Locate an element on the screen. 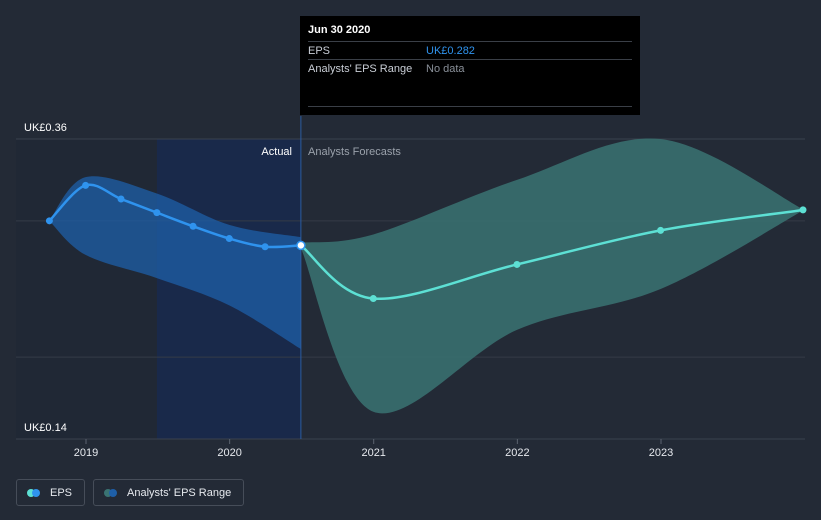 Image resolution: width=821 pixels, height=520 pixels. tooltip-date: Jun 30 2020 is located at coordinates (339, 30).